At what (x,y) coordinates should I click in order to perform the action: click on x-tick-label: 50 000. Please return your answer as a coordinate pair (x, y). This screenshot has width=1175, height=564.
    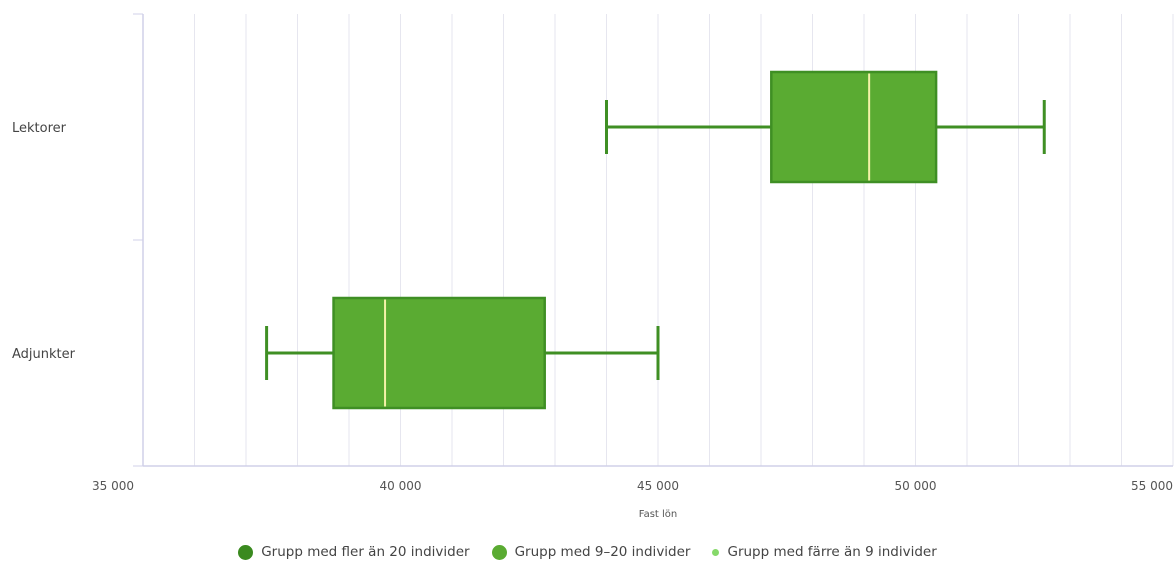
    Looking at the image, I should click on (916, 486).